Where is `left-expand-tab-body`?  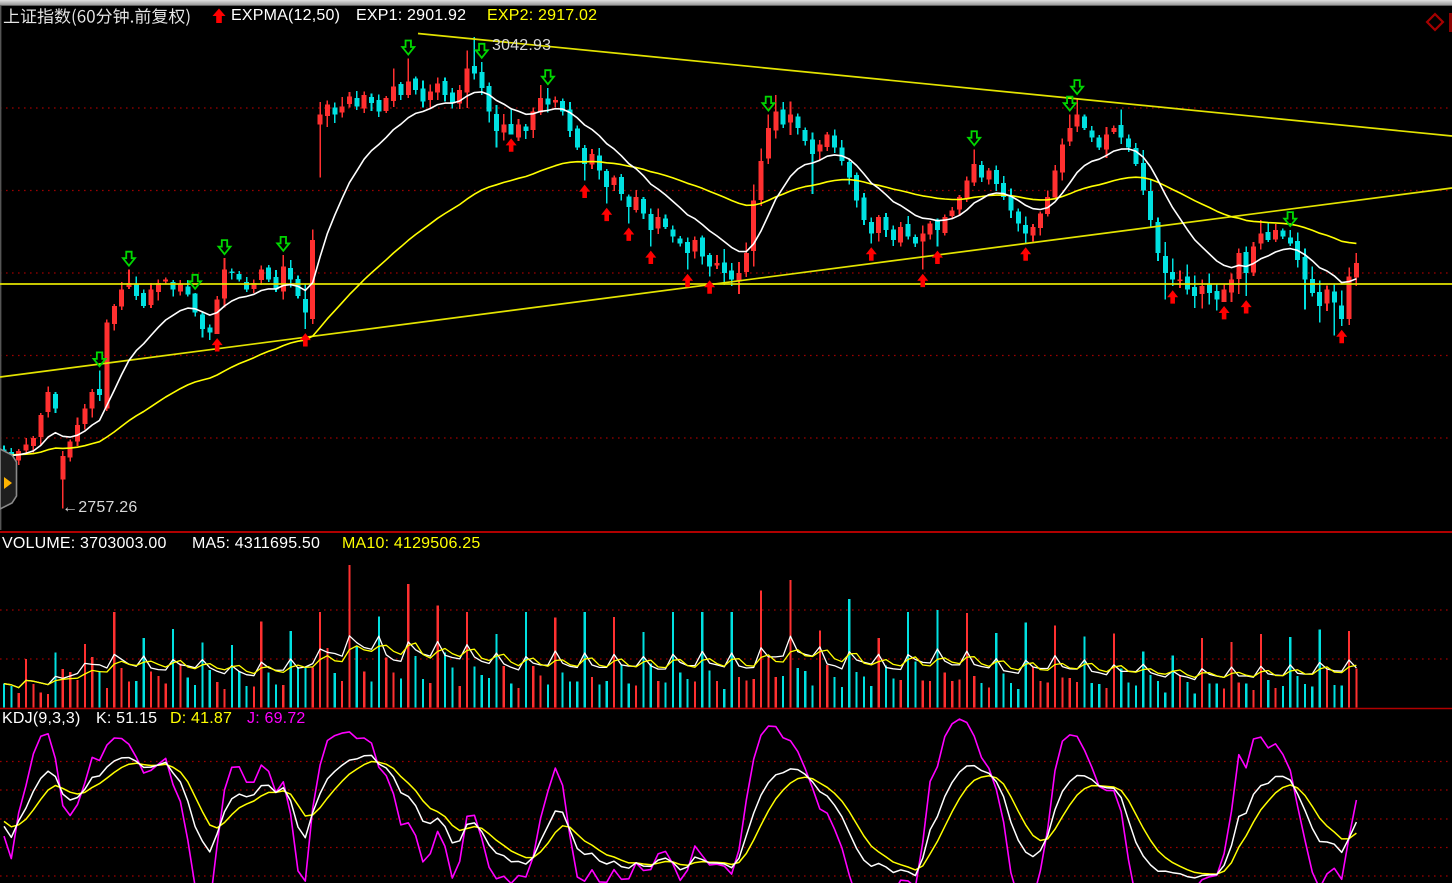
left-expand-tab-body is located at coordinates (9, 479).